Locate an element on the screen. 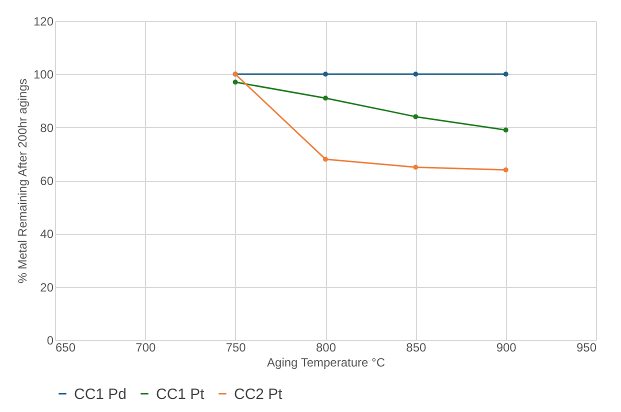 The image size is (621, 412). y-axis-title: % Metal Remaining After 200hr agings is located at coordinates (22, 181).